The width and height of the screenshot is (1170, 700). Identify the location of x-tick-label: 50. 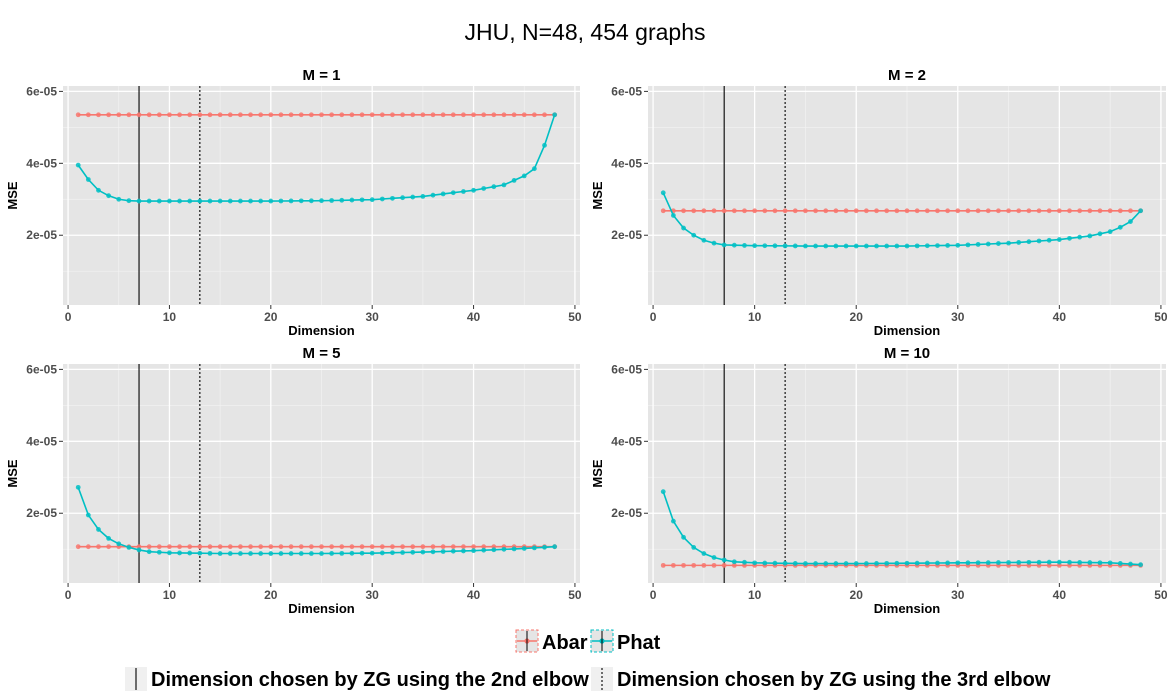
(575, 595).